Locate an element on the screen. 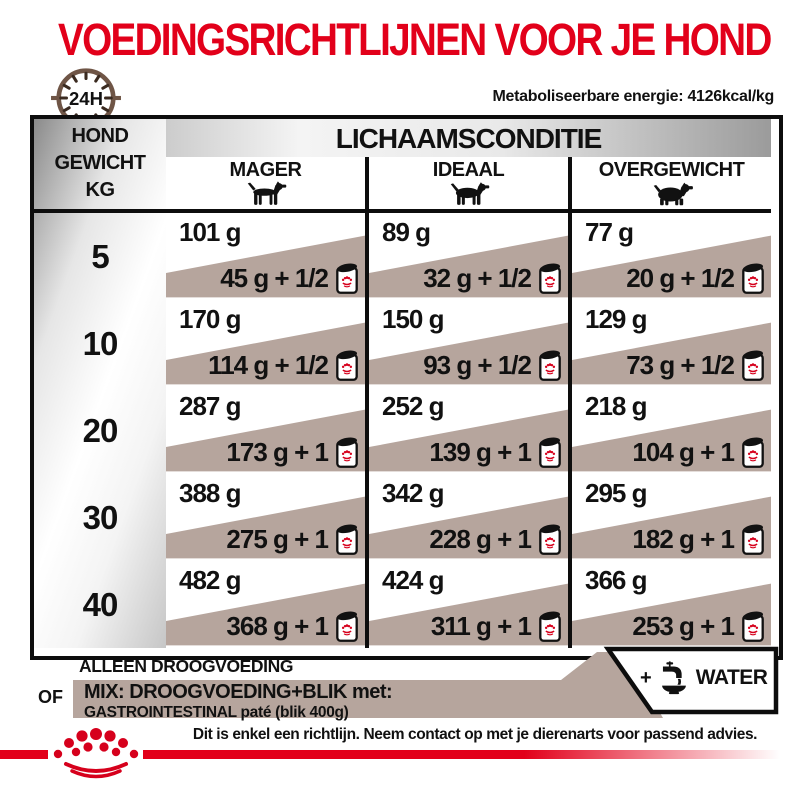 This screenshot has width=800, height=800. body-condition-title: LICHAAMSCONDITIE is located at coordinates (469, 138).